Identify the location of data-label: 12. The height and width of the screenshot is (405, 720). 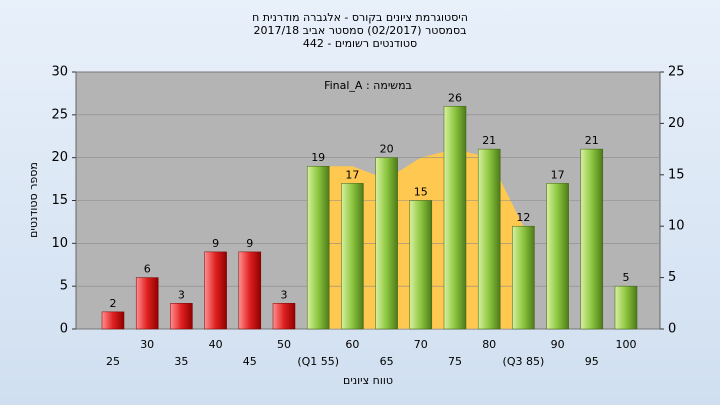
(523, 217).